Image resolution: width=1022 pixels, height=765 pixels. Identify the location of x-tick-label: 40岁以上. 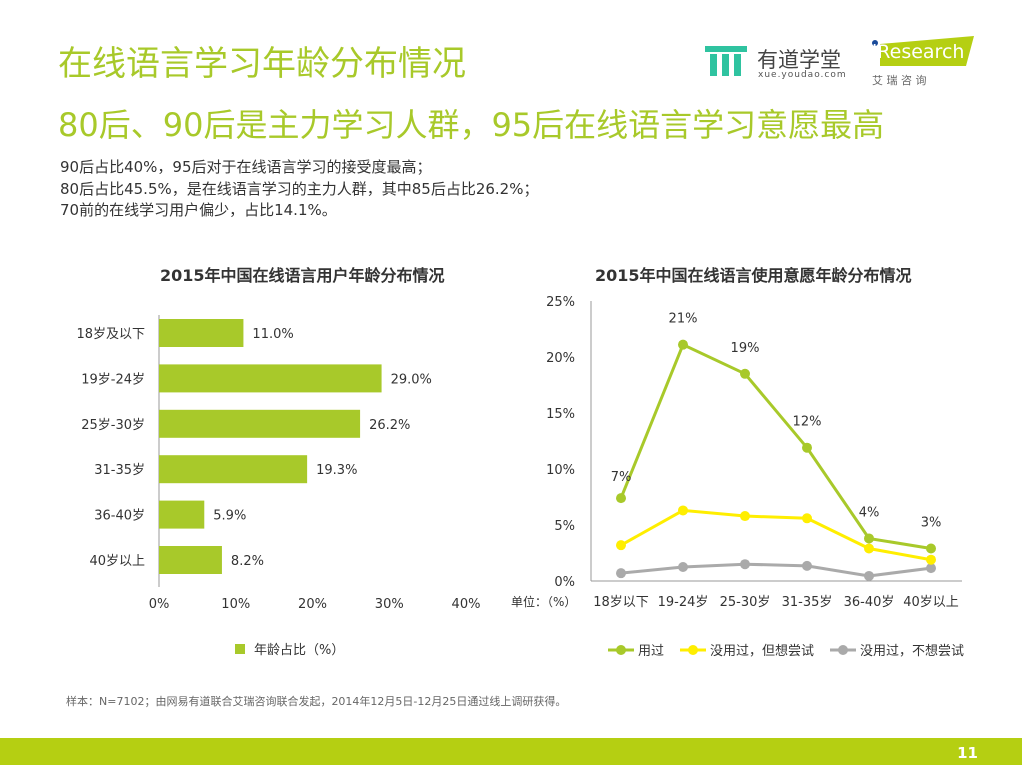
(931, 602).